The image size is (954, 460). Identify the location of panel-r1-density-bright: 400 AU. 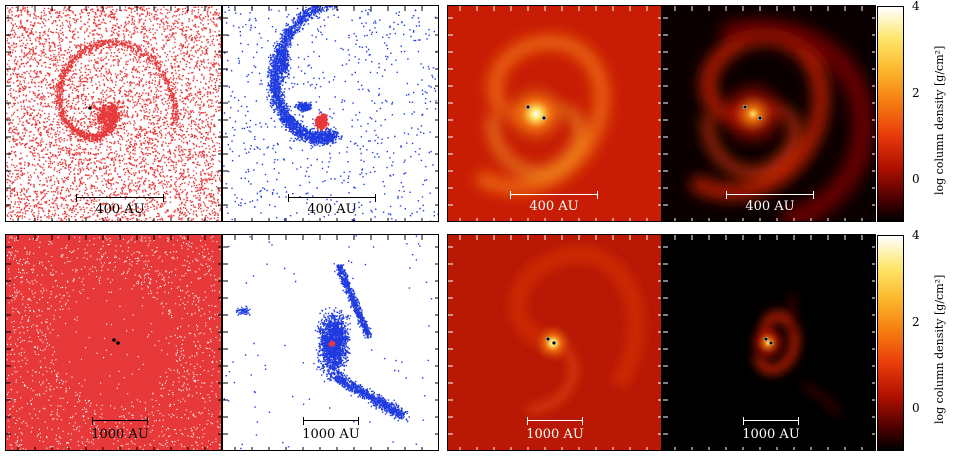
(554, 113).